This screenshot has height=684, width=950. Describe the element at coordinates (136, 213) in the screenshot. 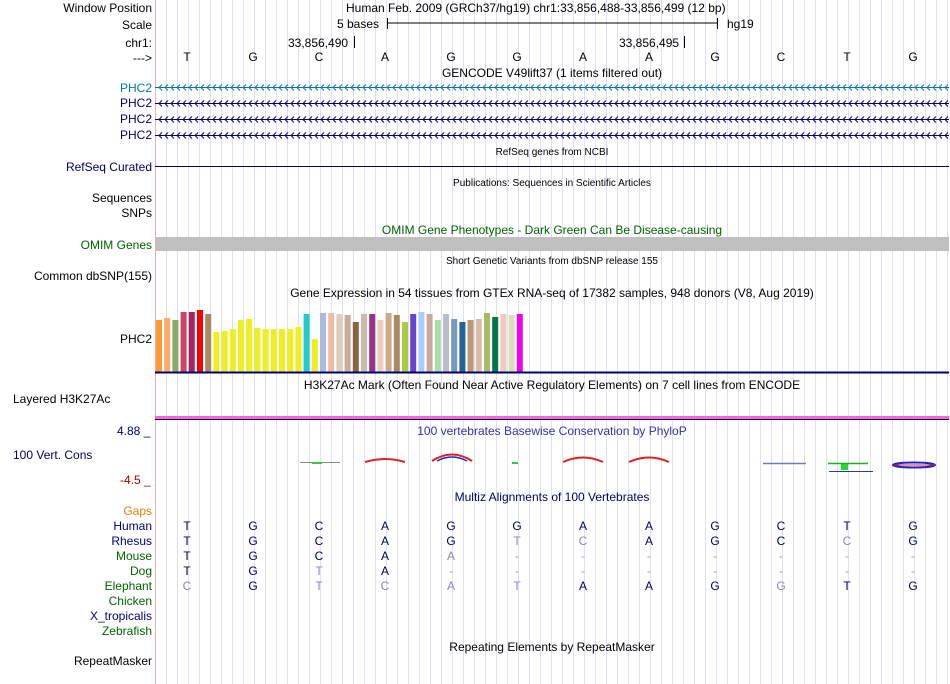

I see `publications-label-snps: SNPs` at that location.